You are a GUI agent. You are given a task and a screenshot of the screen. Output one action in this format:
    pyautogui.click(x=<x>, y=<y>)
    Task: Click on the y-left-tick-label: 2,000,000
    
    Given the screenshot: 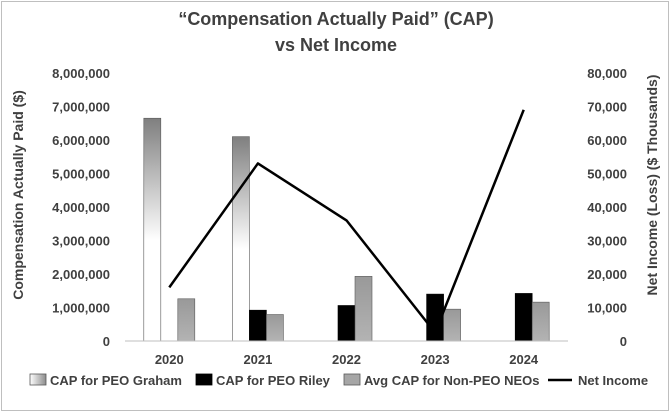 What is the action you would take?
    pyautogui.click(x=81, y=274)
    